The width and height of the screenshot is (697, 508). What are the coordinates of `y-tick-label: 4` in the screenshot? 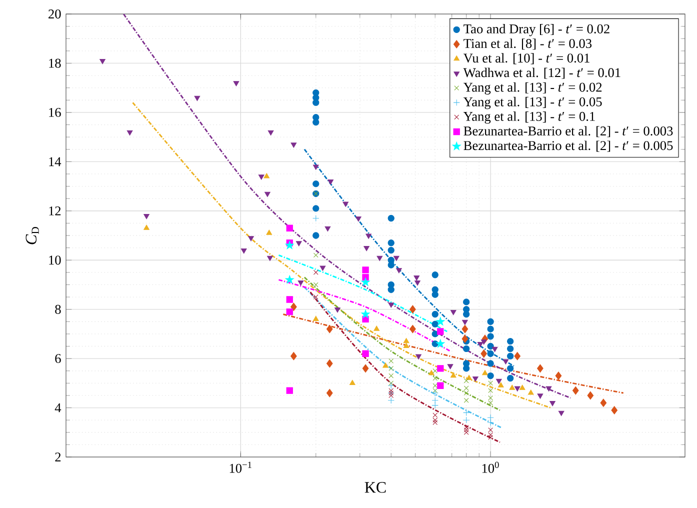 It's located at (58, 407).